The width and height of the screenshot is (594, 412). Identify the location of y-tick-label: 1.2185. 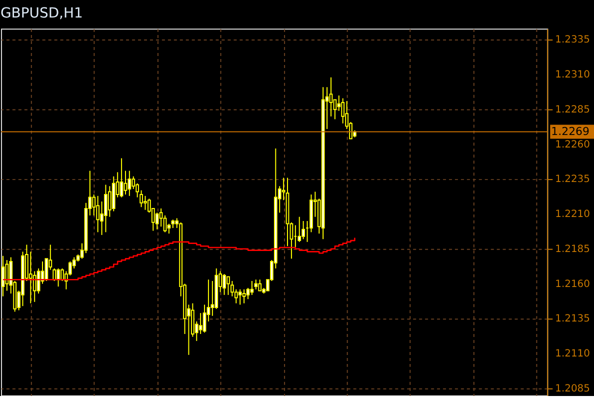
(572, 249).